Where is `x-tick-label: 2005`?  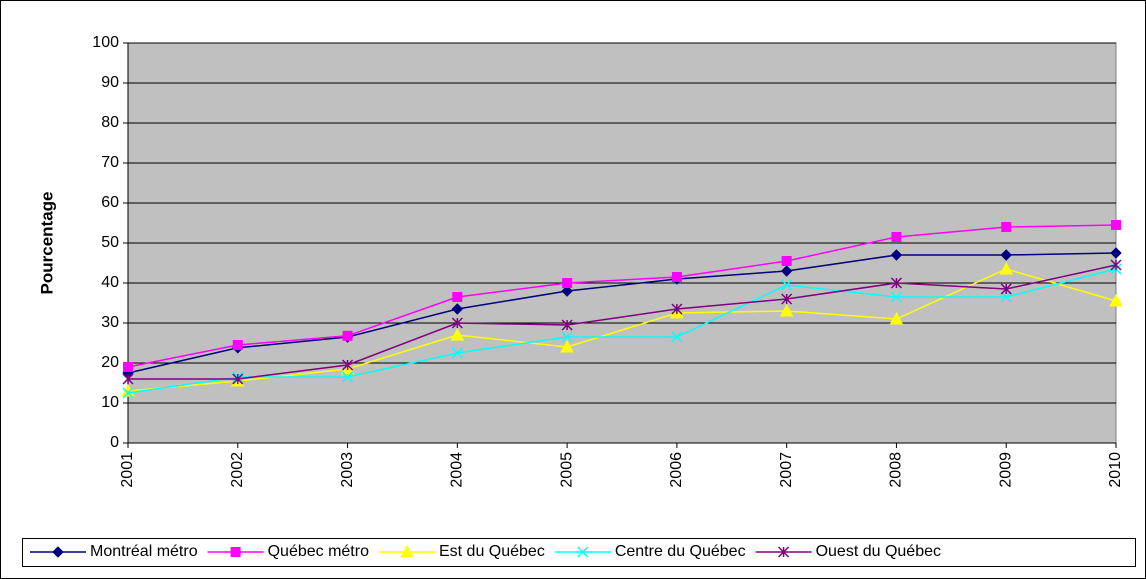 x-tick-label: 2005 is located at coordinates (566, 470).